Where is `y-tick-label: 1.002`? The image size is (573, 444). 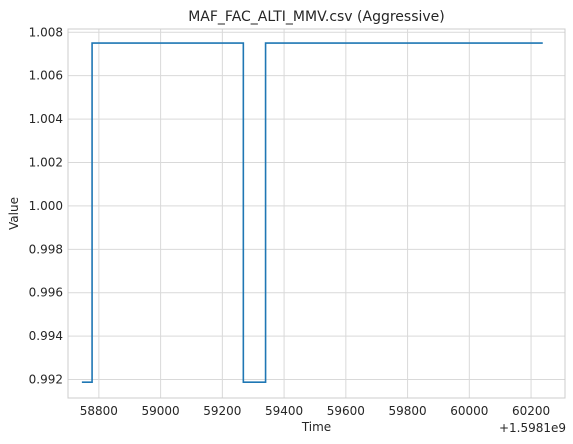
y-tick-label: 1.002 is located at coordinates (46, 162).